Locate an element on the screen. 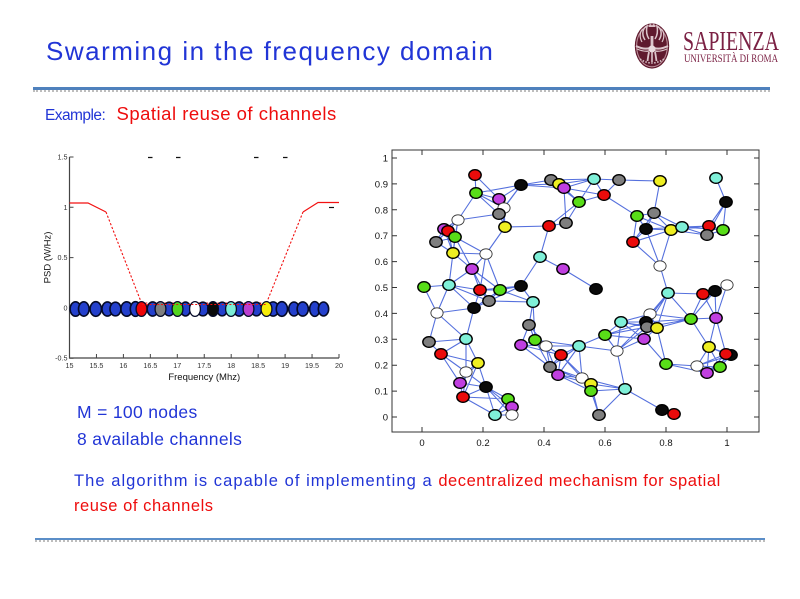 The height and width of the screenshot is (599, 800). svg-text: 1.5 is located at coordinates (63, 157).